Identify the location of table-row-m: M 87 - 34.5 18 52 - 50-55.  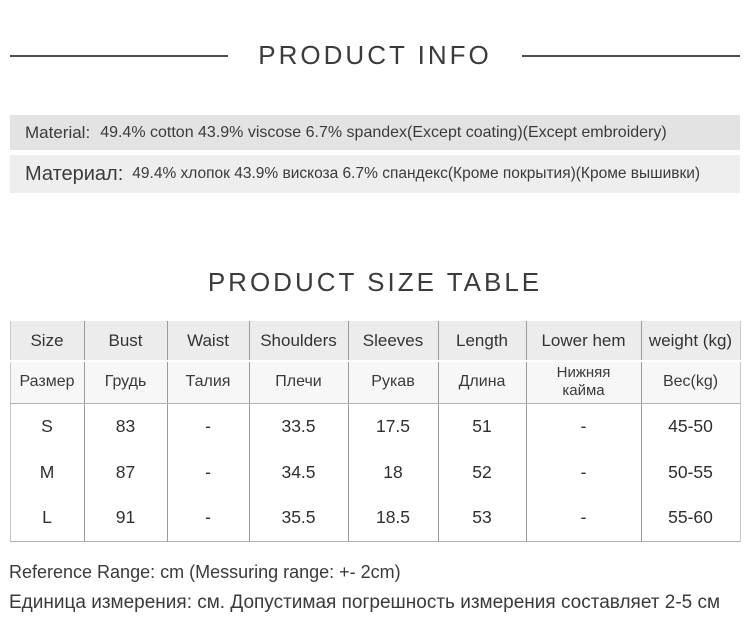
(375, 472).